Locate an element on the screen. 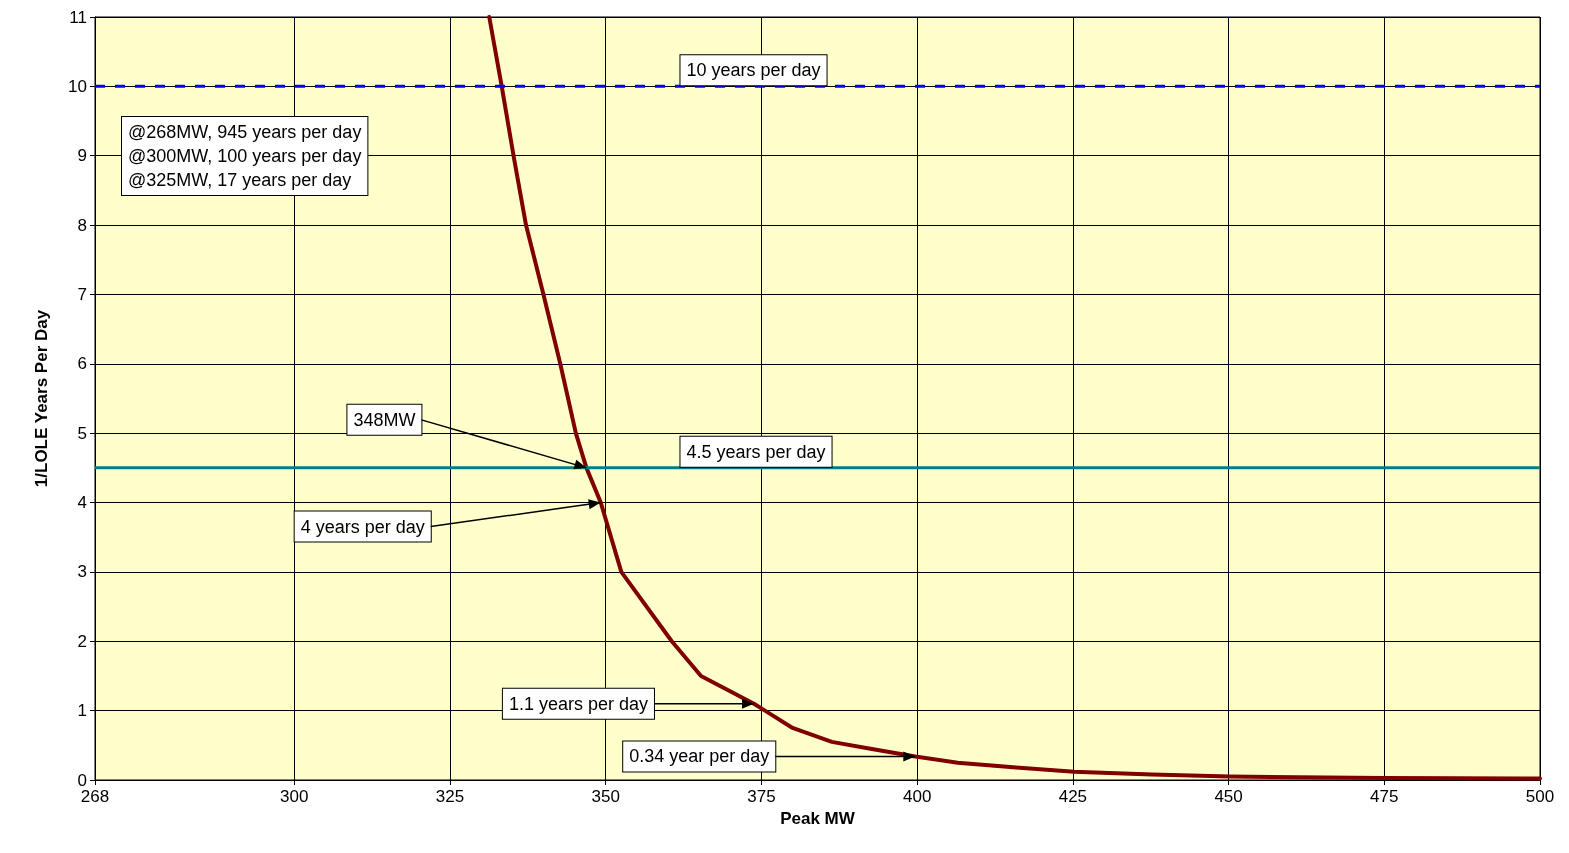 The width and height of the screenshot is (1569, 853). annotation: 1.1 years per day is located at coordinates (578, 703).